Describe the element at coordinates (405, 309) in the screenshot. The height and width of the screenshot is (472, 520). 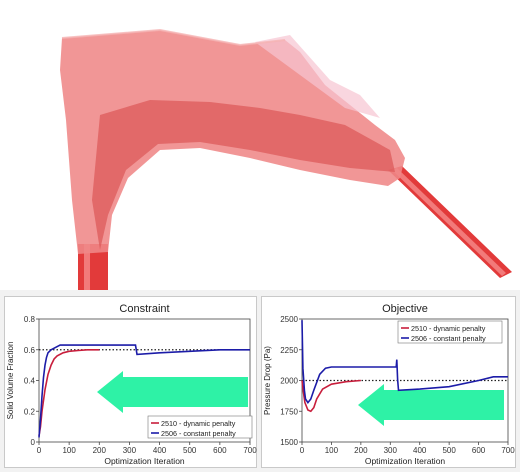
I see `chart-title: Objective` at that location.